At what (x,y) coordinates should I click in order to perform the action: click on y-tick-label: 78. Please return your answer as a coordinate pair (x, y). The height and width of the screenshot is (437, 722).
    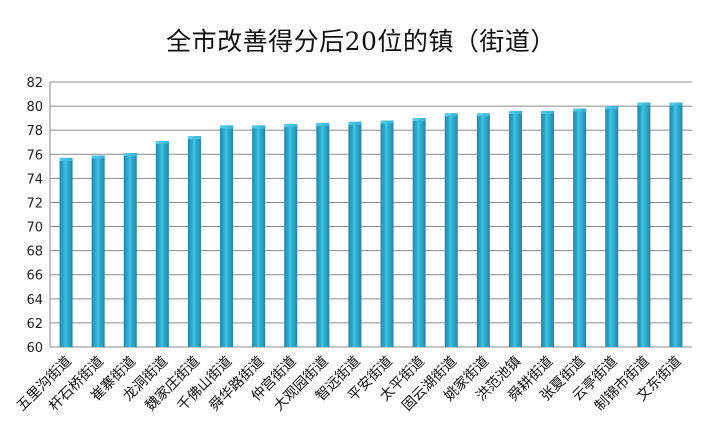
    Looking at the image, I should click on (34, 131).